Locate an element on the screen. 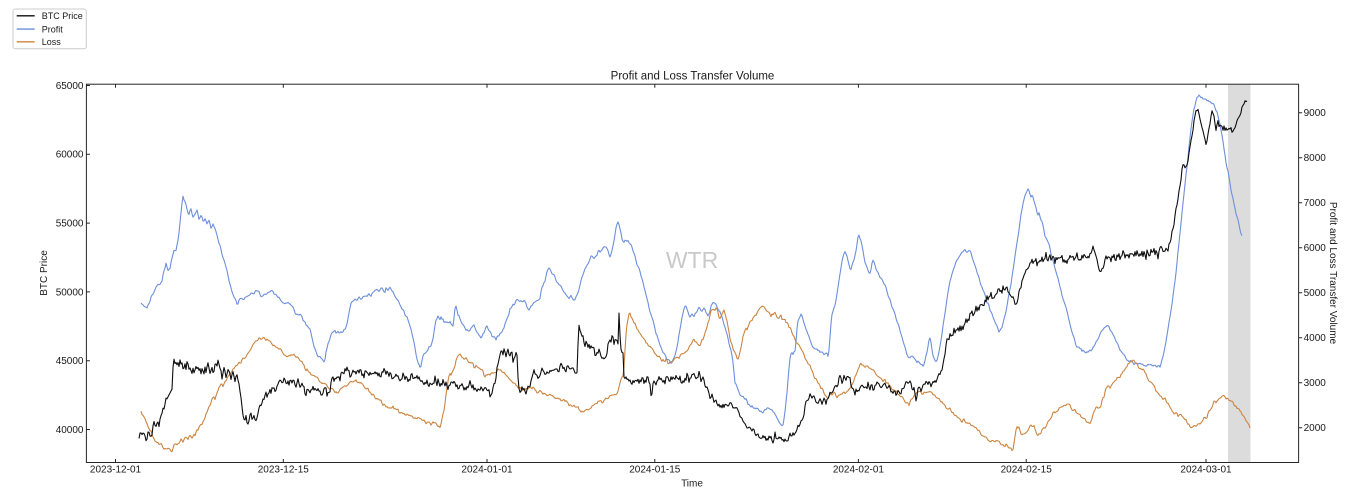  svg-text: 55000 is located at coordinates (70, 224).